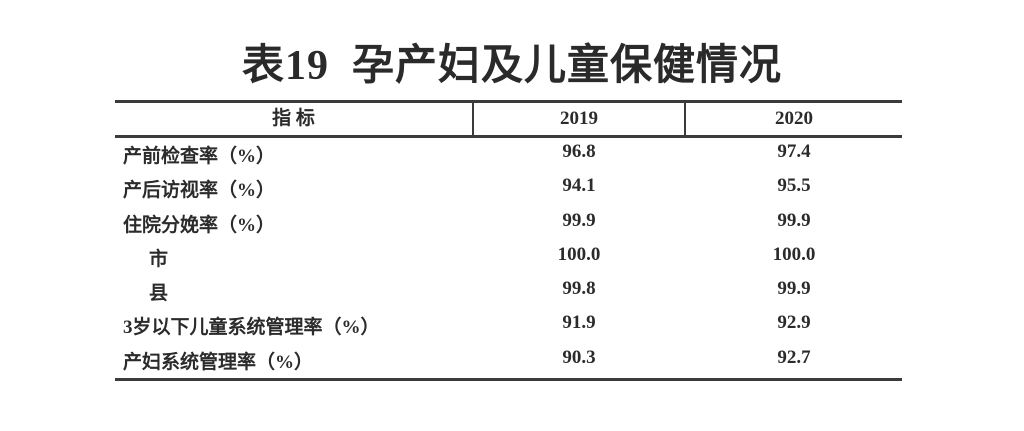 The height and width of the screenshot is (431, 1024). I want to click on row-label: 3岁以下儿童系统管理率（%）, so click(251, 328).